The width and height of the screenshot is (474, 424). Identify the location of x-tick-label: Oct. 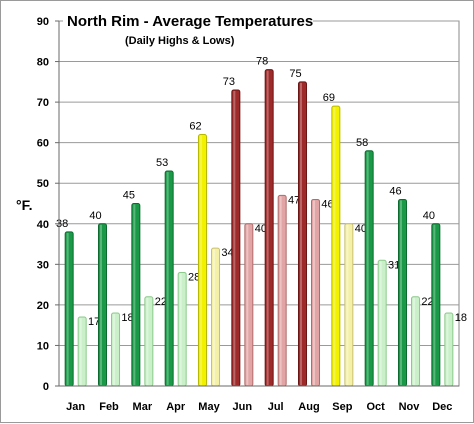
(375, 407).